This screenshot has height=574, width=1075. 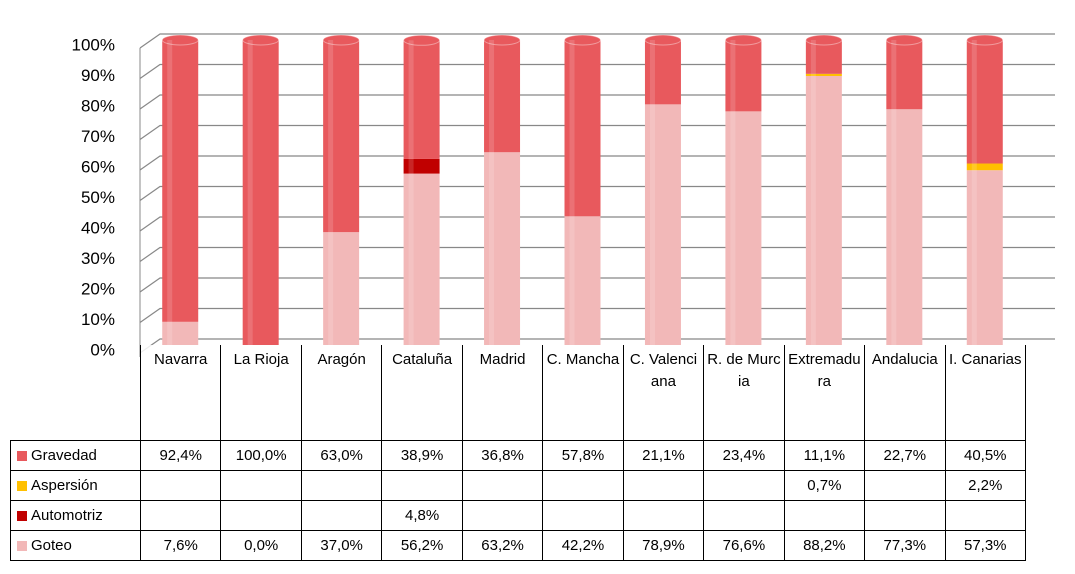 What do you see at coordinates (341, 393) in the screenshot?
I see `category-label: Aragón` at bounding box center [341, 393].